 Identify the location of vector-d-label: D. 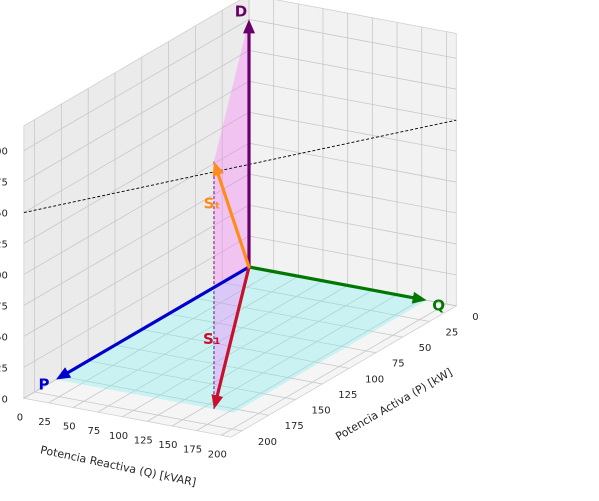
(241, 11).